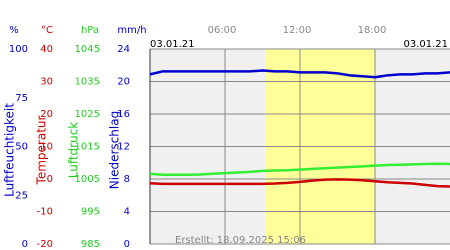  What do you see at coordinates (46, 147) in the screenshot?
I see `y-tick-label: 10` at bounding box center [46, 147].